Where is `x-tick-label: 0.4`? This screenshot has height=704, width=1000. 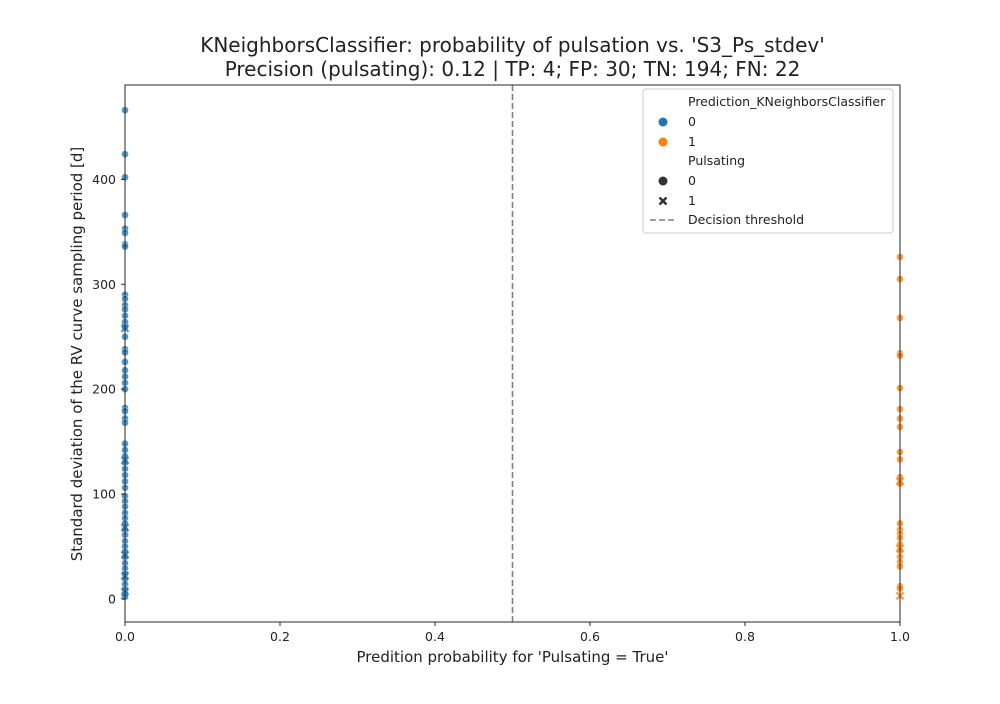 x-tick-label: 0.4 is located at coordinates (435, 636).